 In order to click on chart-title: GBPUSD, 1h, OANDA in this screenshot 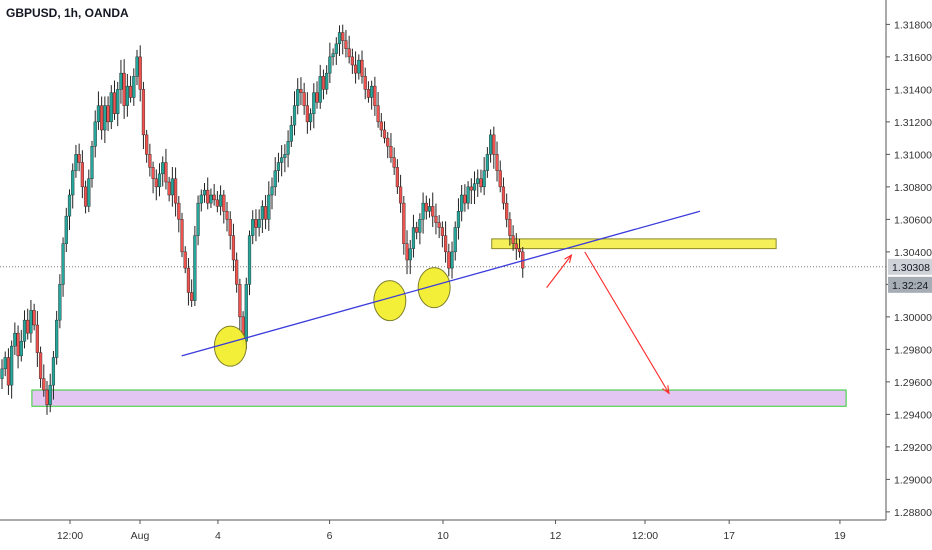, I will do `click(67, 13)`.